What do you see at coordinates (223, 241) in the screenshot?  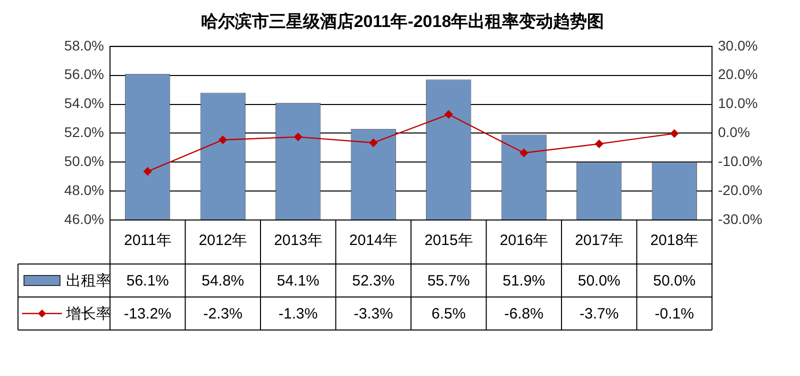 I see `x-tick-label: 2012年` at bounding box center [223, 241].